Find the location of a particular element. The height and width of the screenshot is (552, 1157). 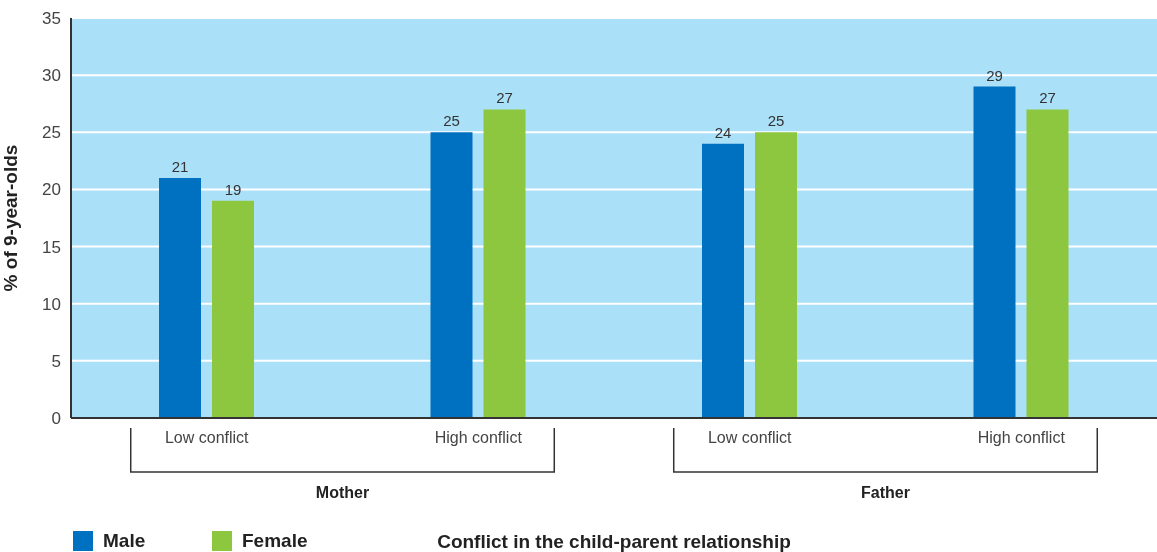

data-label: 19 is located at coordinates (233, 189).